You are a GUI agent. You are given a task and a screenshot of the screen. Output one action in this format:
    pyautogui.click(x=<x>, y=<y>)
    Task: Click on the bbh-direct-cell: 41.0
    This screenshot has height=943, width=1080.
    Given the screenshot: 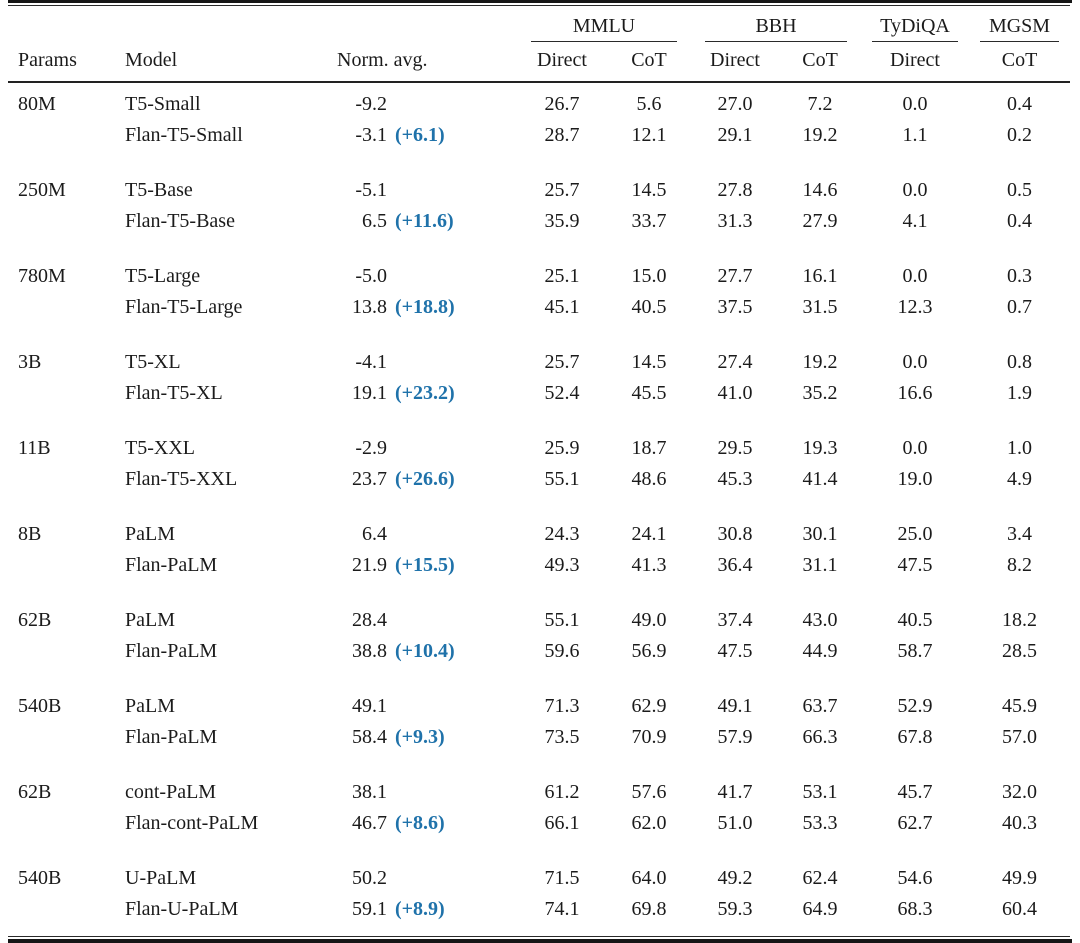 What is the action you would take?
    pyautogui.click(x=735, y=393)
    